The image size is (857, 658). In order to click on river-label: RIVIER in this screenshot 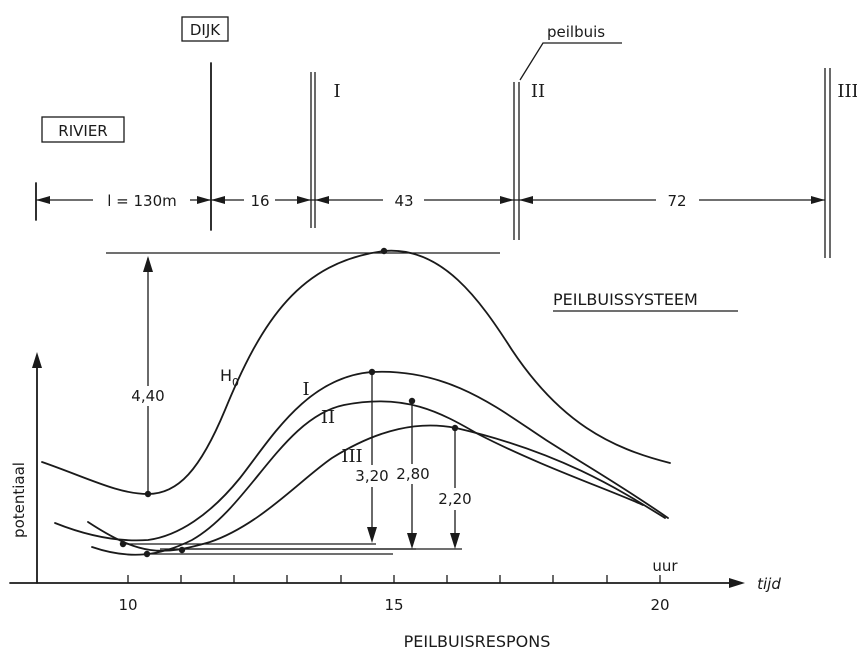, I will do `click(82, 131)`.